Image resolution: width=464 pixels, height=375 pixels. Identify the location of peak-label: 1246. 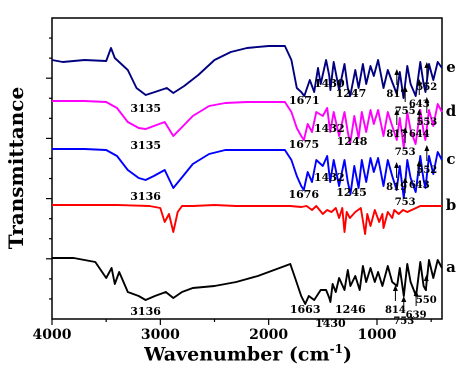
(350, 309).